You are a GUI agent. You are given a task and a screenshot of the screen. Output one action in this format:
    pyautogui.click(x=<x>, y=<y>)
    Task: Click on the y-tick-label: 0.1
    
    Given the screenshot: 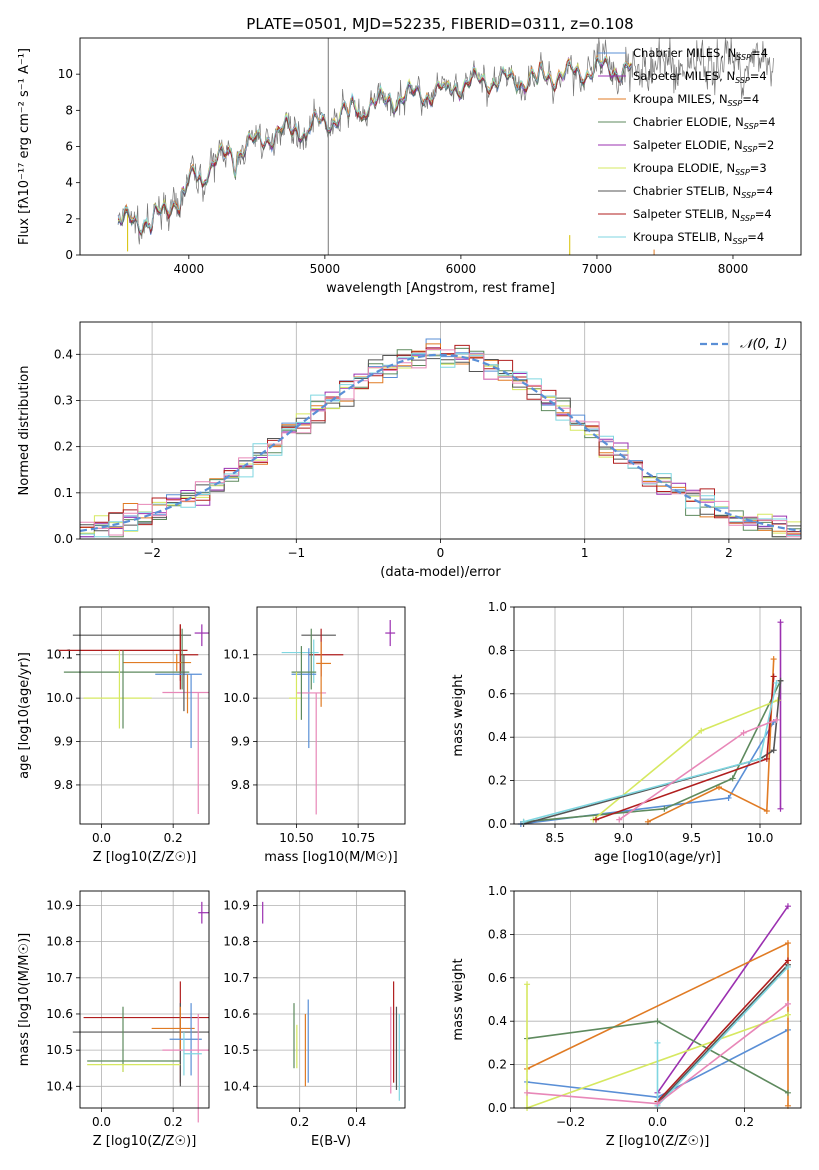 What is the action you would take?
    pyautogui.click(x=63, y=493)
    